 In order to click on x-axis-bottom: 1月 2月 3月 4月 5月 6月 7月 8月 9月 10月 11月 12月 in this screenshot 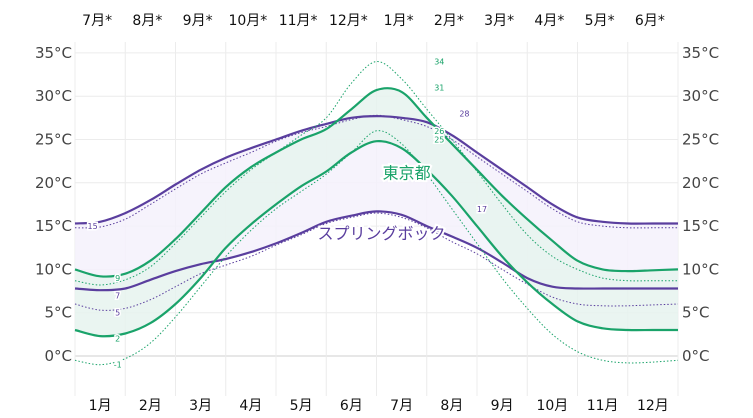, I will do `click(379, 406)`.